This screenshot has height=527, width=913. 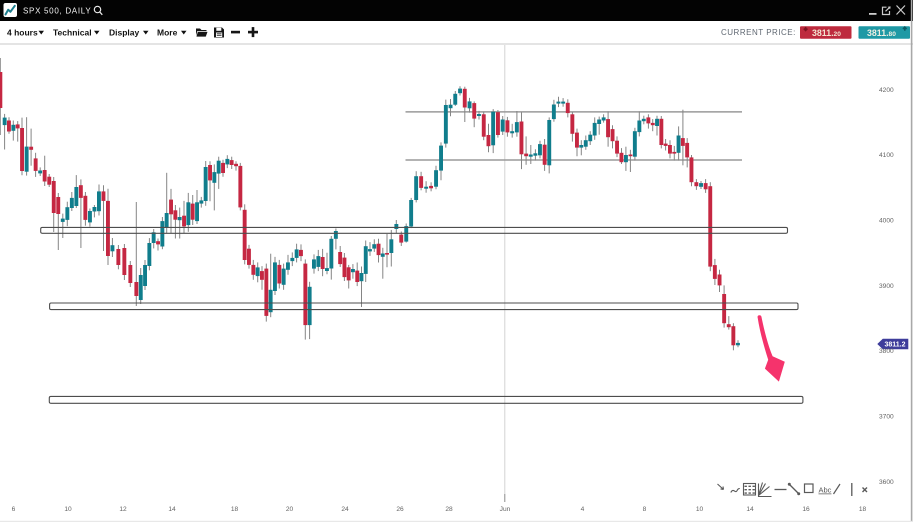 I want to click on svg-text: 4100, so click(x=886, y=155).